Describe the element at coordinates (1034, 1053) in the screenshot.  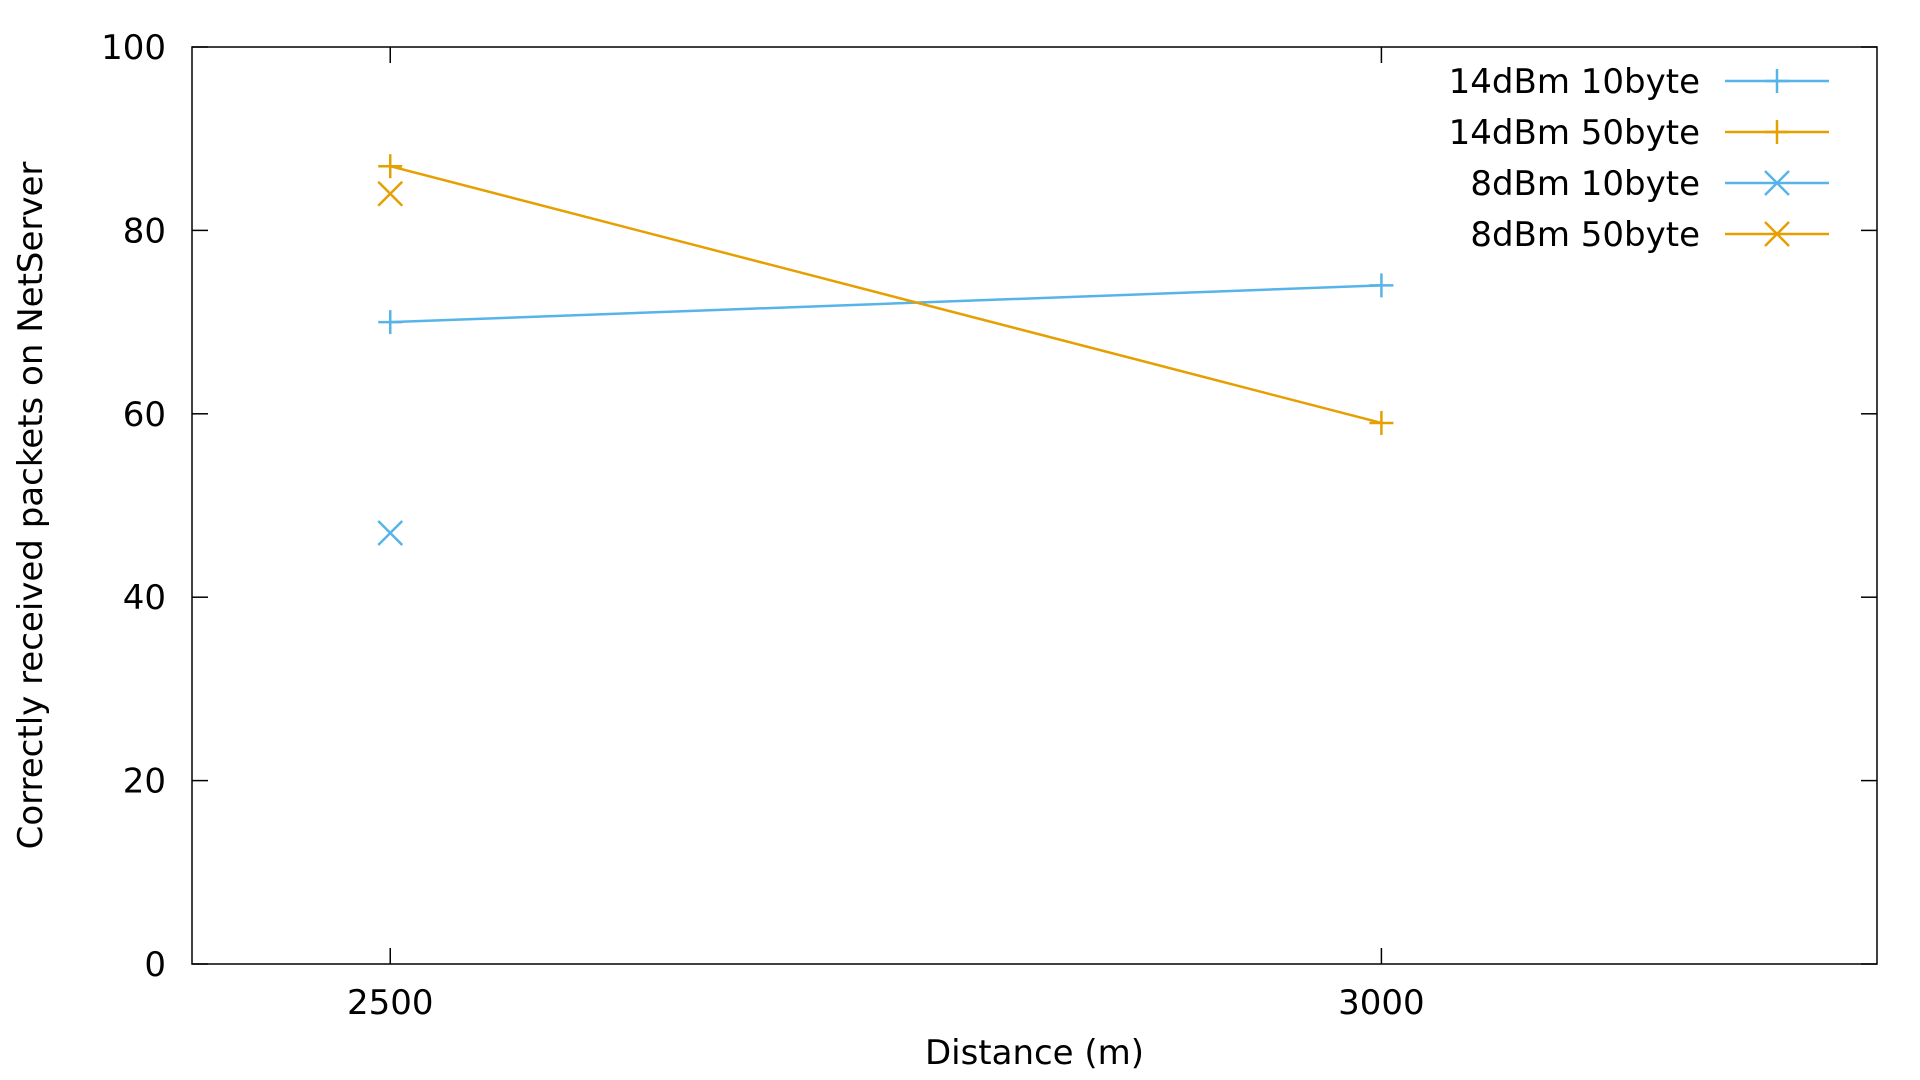
I see `x-axis-title: Distance (m)` at that location.